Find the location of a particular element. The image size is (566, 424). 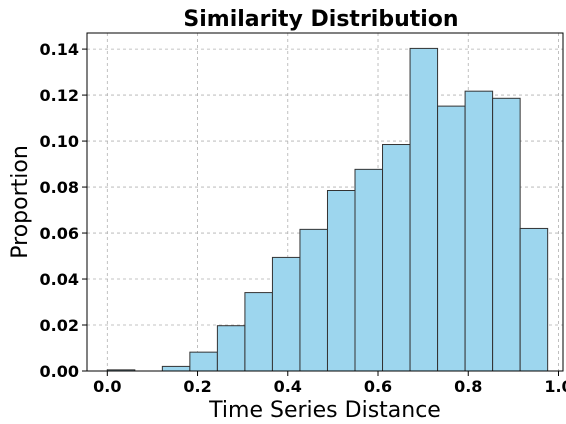

y-tick-label: 0.12 is located at coordinates (59, 95).